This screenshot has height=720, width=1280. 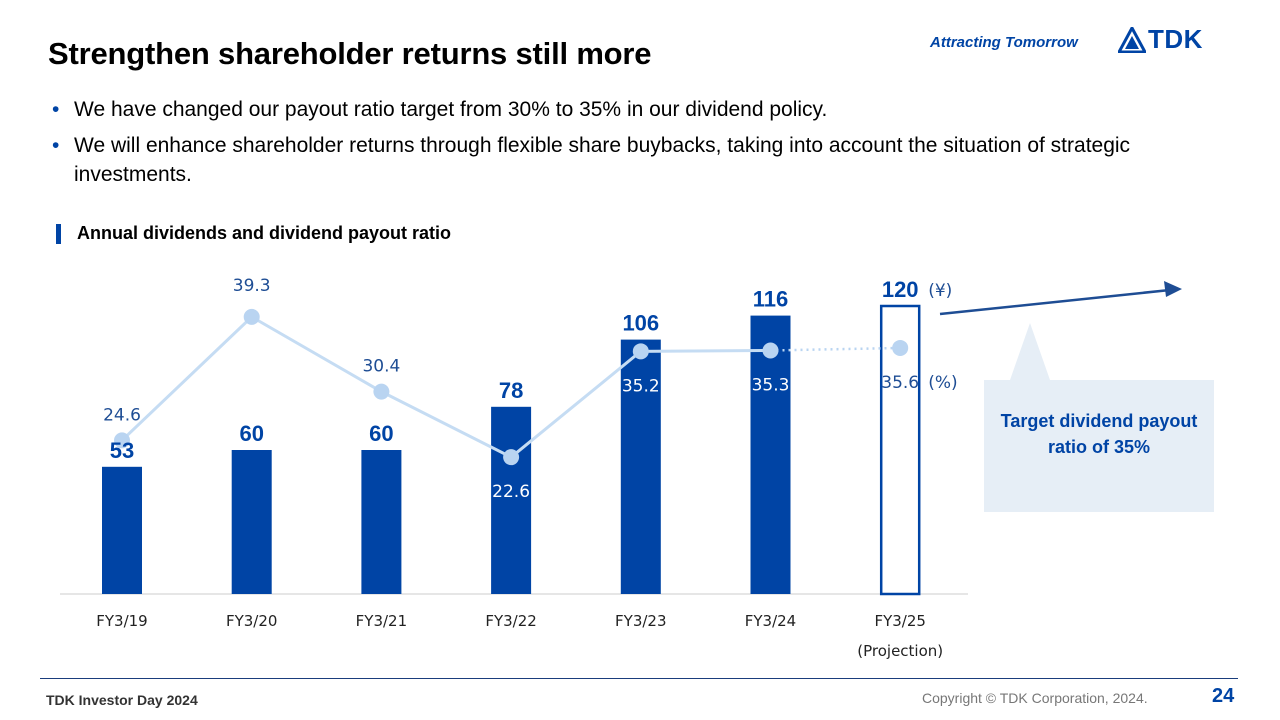 I want to click on payout-label: 22.6, so click(x=511, y=492).